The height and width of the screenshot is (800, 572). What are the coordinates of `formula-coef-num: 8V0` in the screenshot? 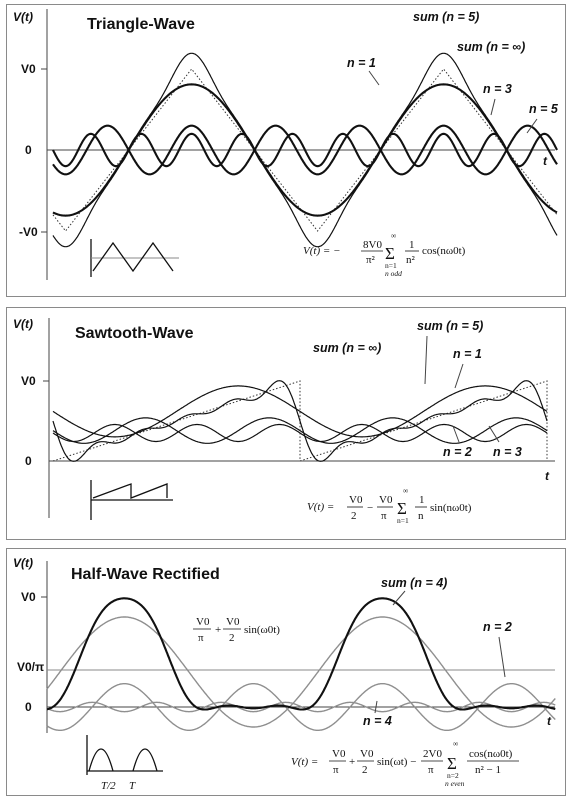 It's located at (372, 245).